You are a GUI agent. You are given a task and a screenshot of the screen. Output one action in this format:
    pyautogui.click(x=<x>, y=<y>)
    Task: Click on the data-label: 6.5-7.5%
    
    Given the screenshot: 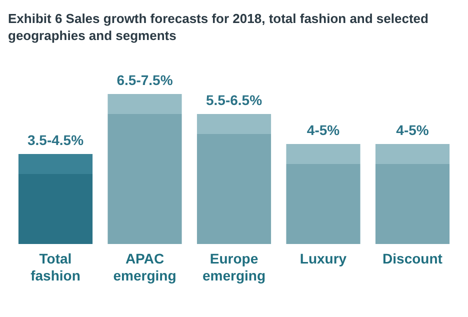 What is the action you would take?
    pyautogui.click(x=145, y=80)
    